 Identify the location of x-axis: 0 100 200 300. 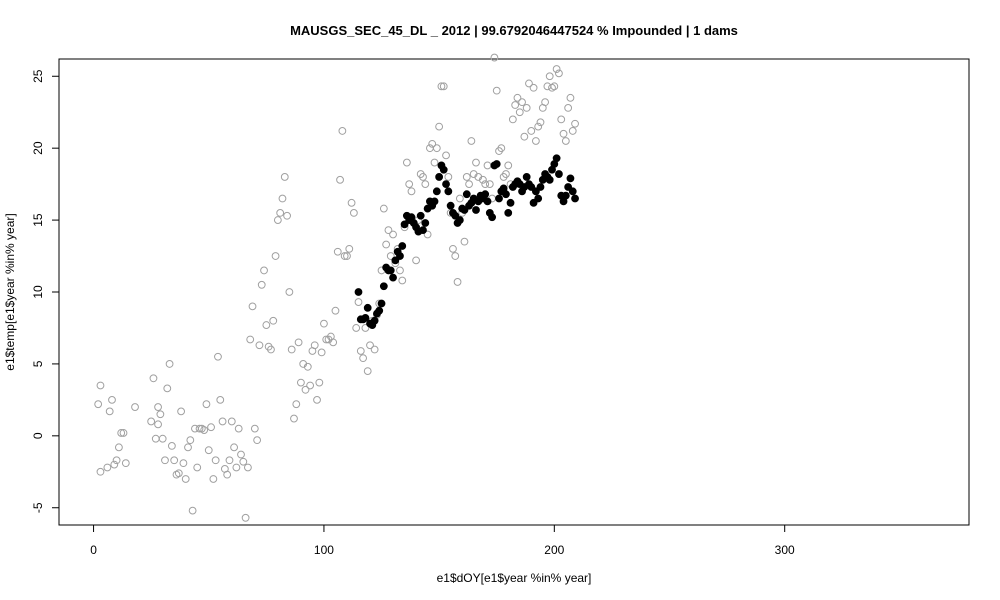
(442, 540).